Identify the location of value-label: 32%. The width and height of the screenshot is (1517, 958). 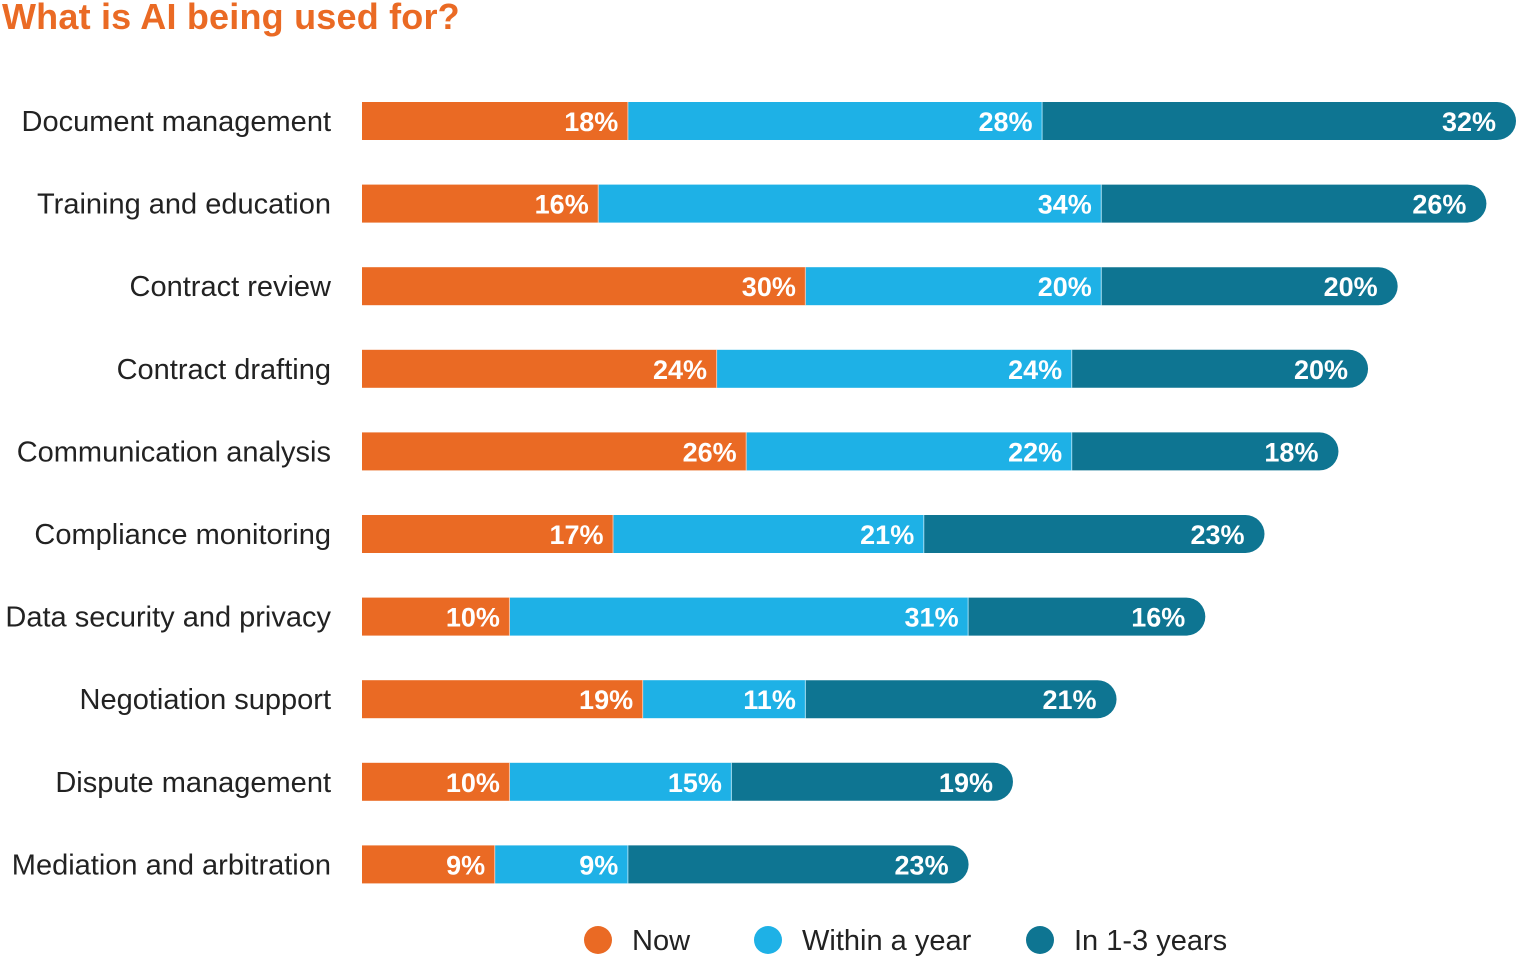
(1469, 122).